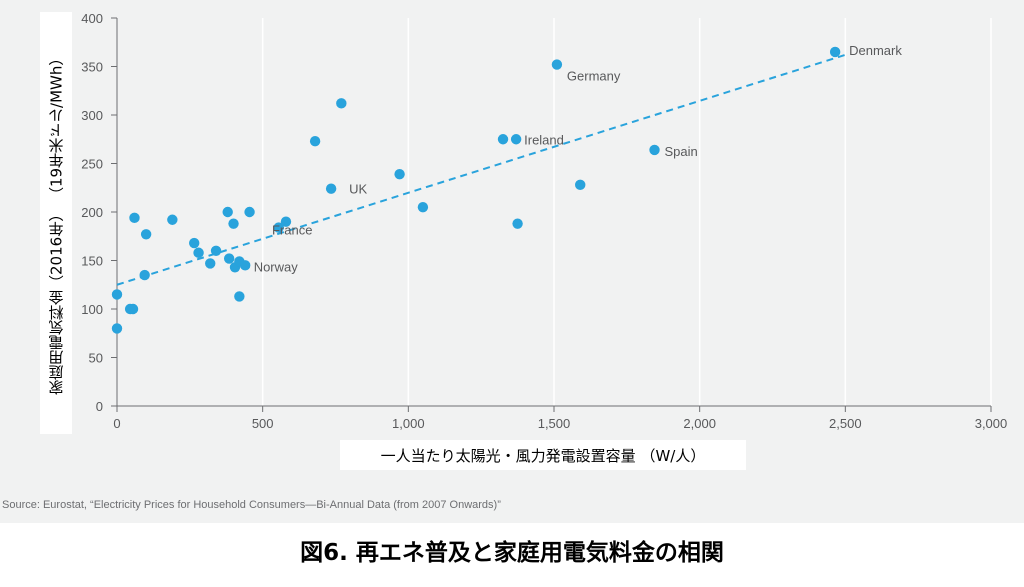 The image size is (1024, 587). Describe the element at coordinates (92, 309) in the screenshot. I see `y-tick-label: 100` at that location.